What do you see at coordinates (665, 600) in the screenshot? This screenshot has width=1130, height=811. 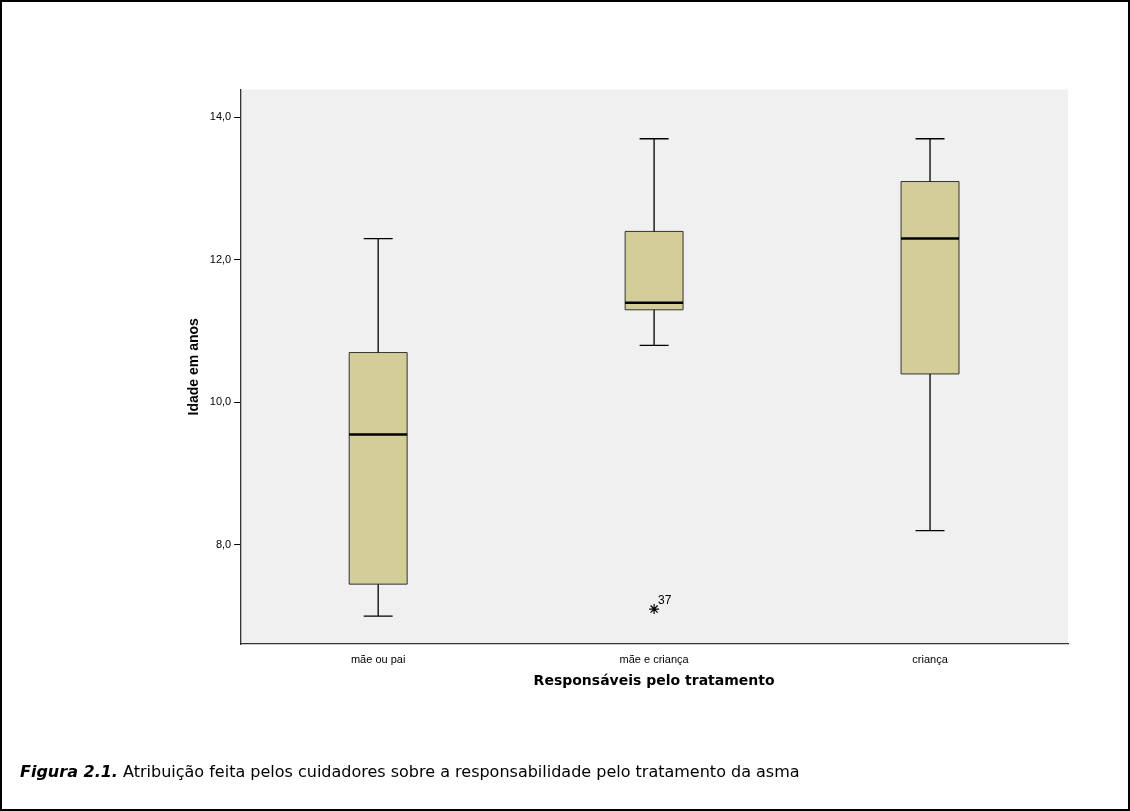 I see `annotation: 37` at bounding box center [665, 600].